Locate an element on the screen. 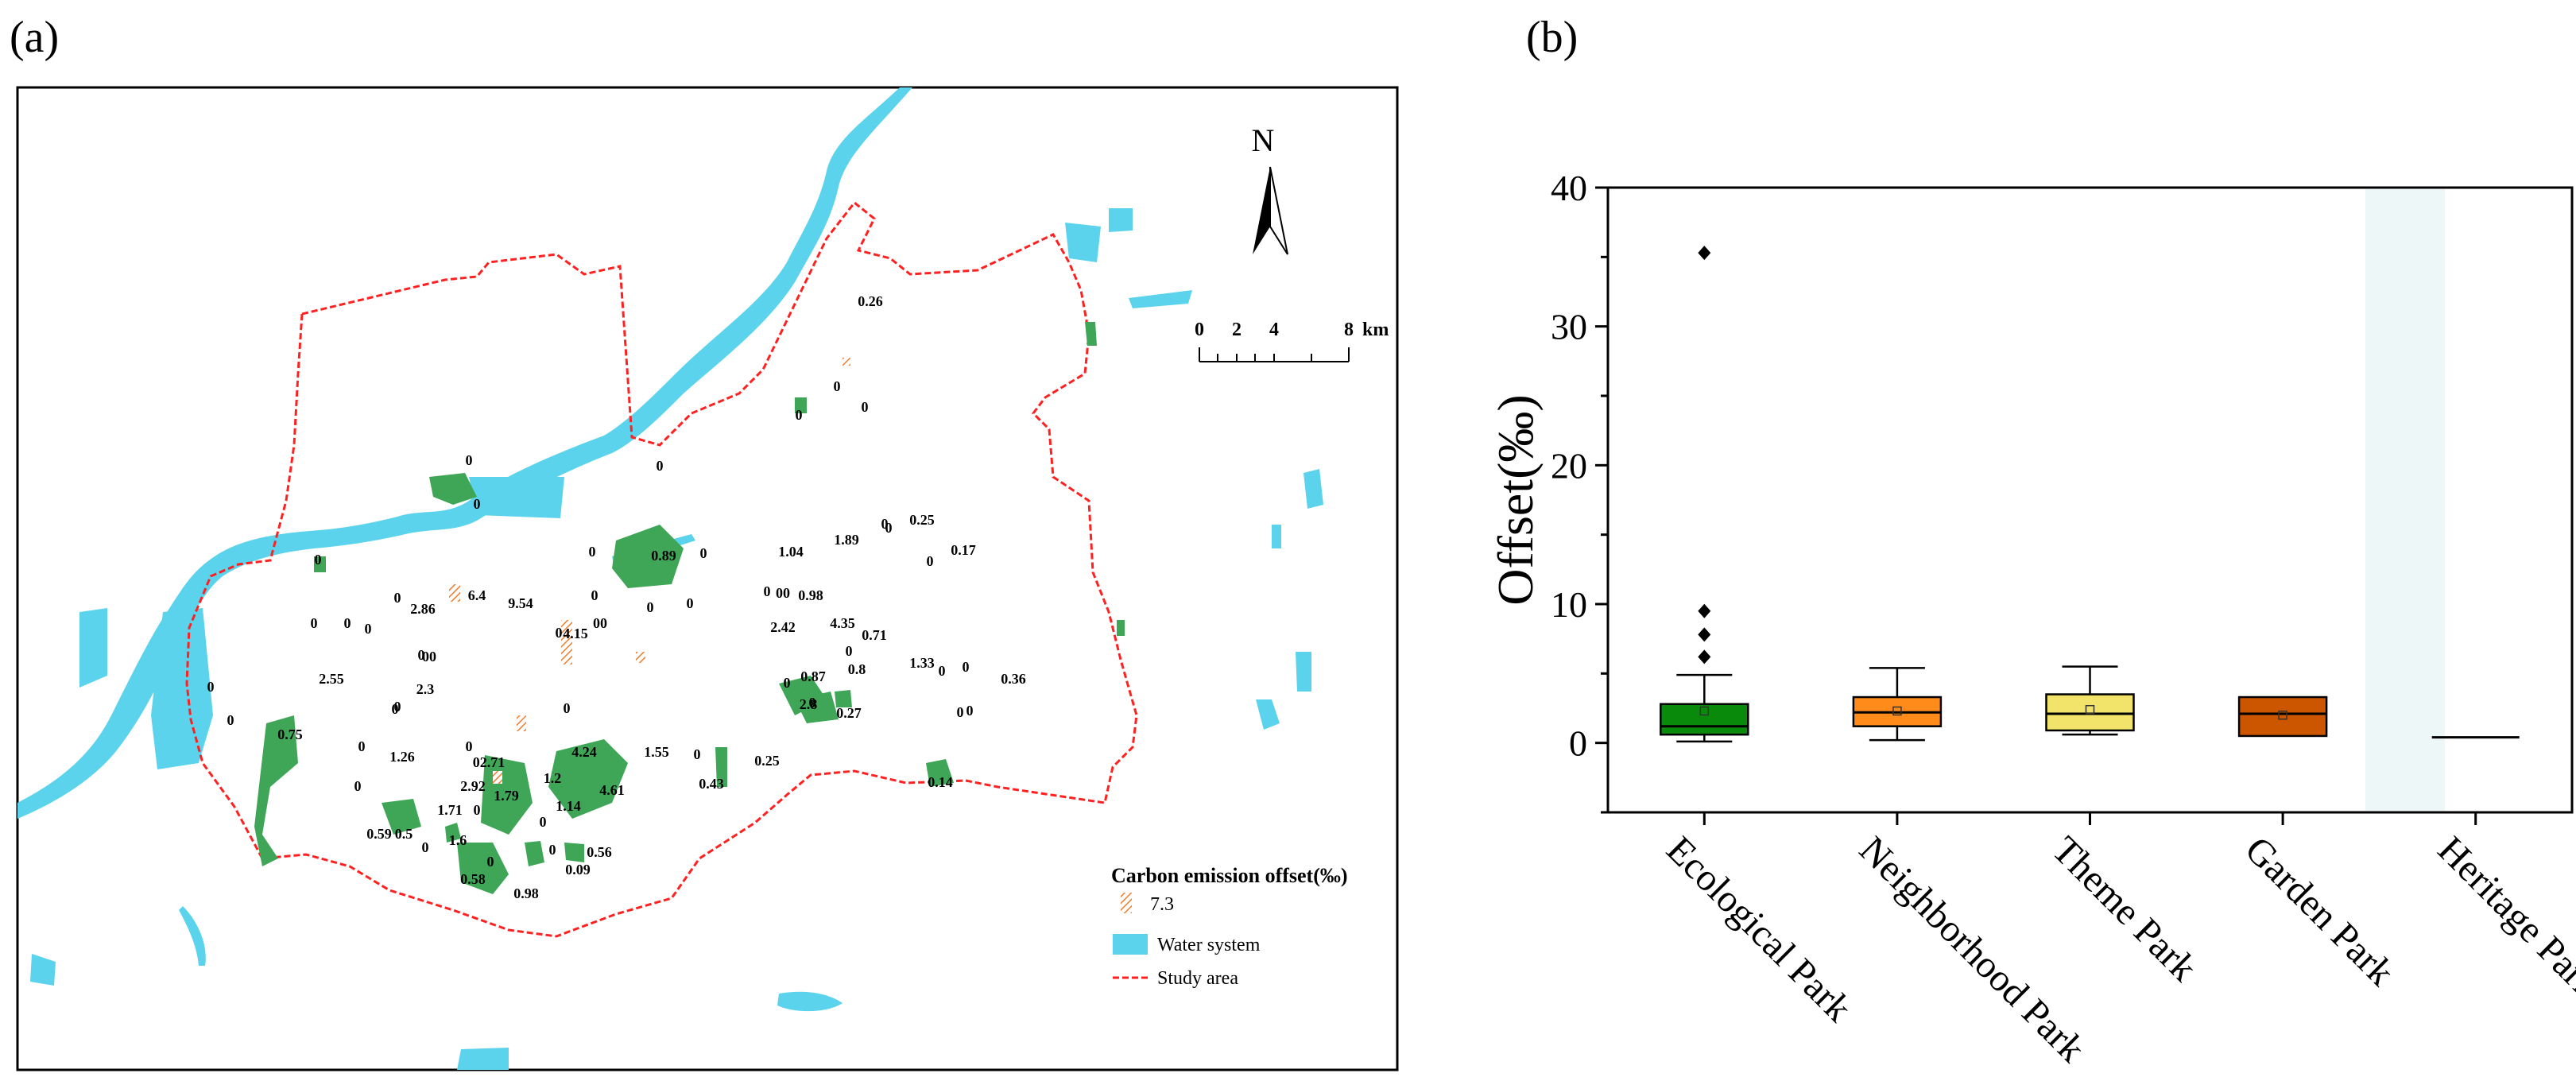 The image size is (2576, 1081). park-value-label: 1.71 is located at coordinates (450, 810).